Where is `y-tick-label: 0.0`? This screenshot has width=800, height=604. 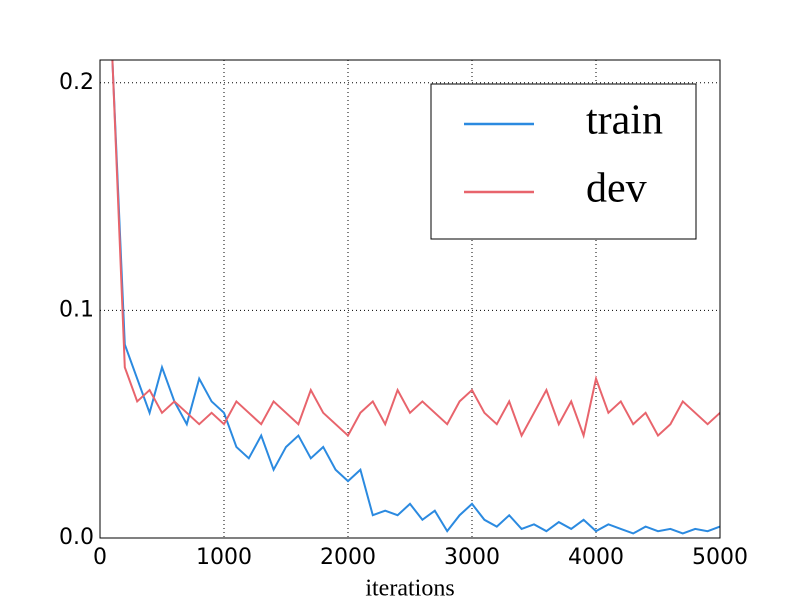
y-tick-label: 0.0 is located at coordinates (76, 537).